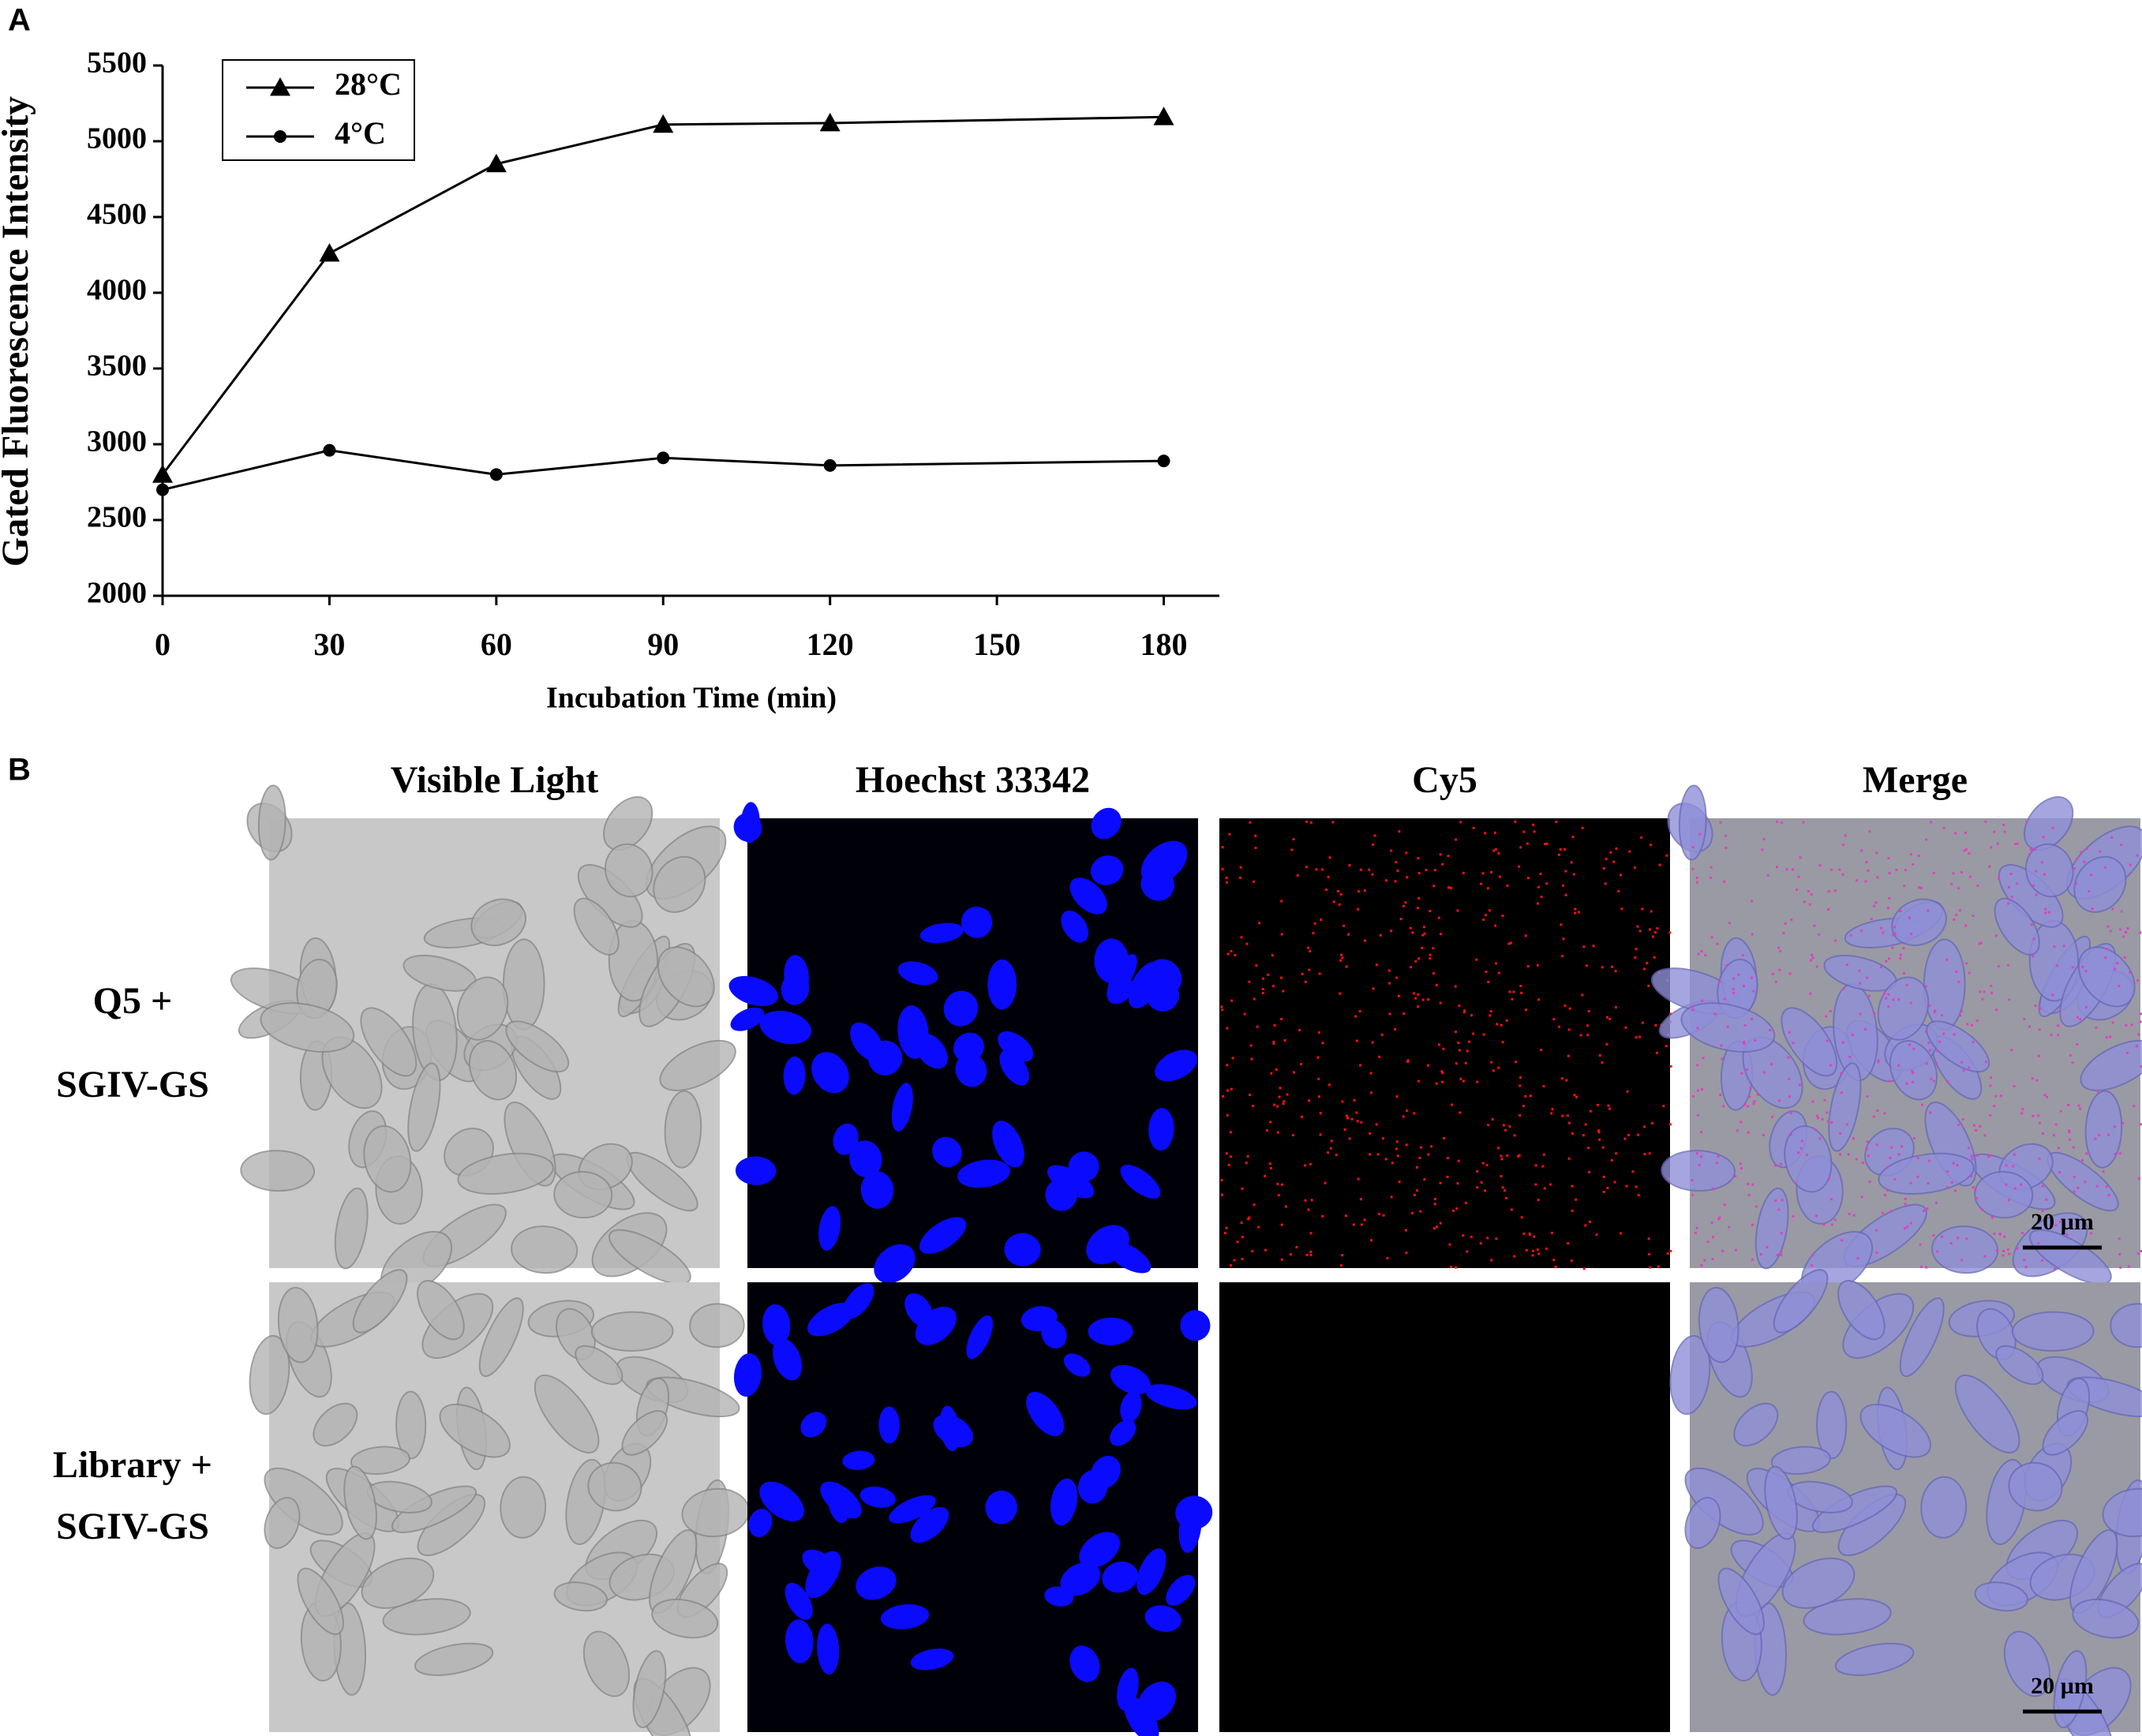  Describe the element at coordinates (663, 123) in the screenshot. I see `data-point` at that location.